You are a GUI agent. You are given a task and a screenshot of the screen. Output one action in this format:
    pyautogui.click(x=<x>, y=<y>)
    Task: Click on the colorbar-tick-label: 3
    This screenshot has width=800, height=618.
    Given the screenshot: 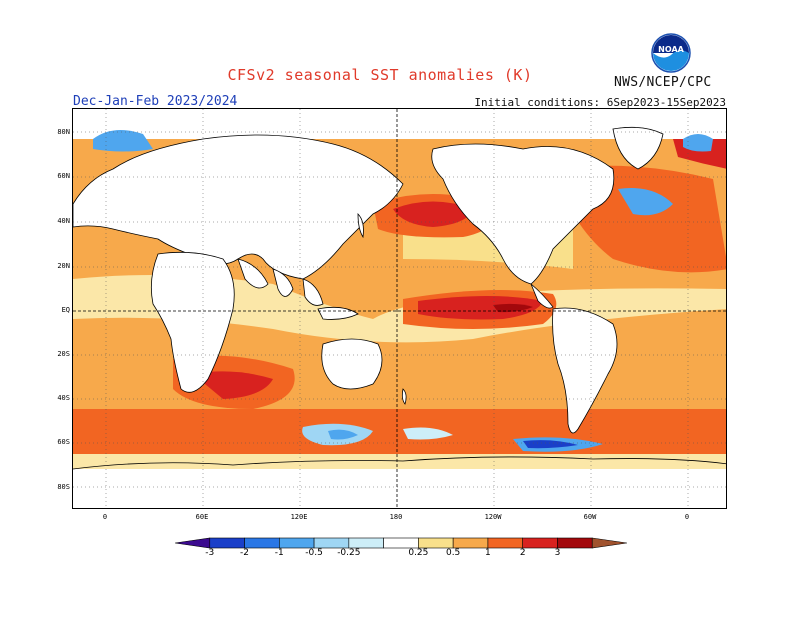 What is the action you would take?
    pyautogui.click(x=557, y=553)
    